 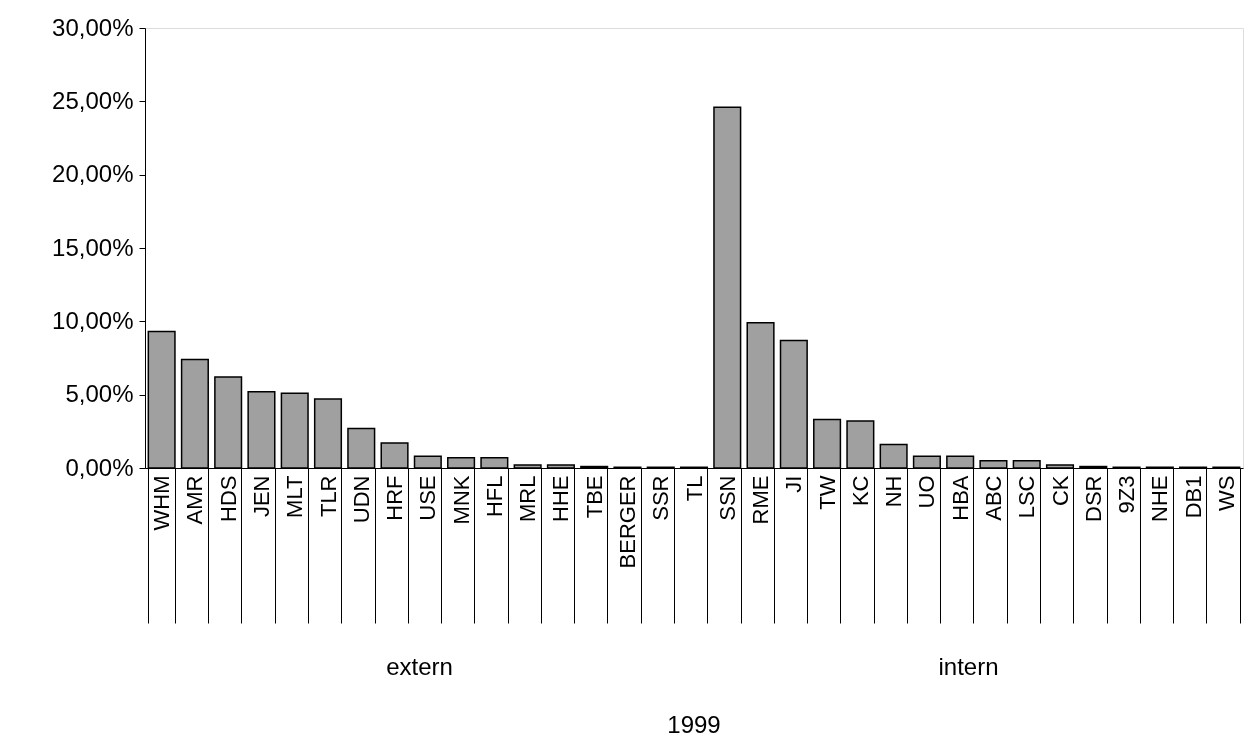 What do you see at coordinates (528, 498) in the screenshot?
I see `x-tick-label: MRL` at bounding box center [528, 498].